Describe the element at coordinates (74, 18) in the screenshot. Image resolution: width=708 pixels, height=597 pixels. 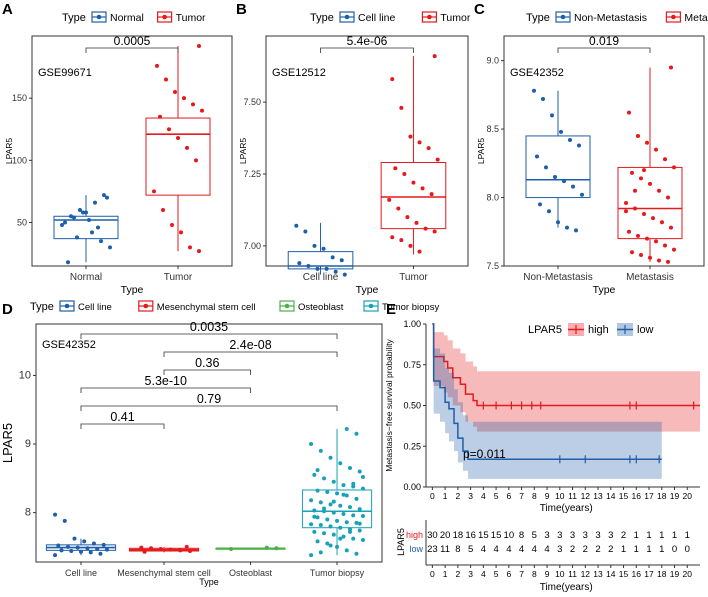
I see `legend-title: Type` at that location.